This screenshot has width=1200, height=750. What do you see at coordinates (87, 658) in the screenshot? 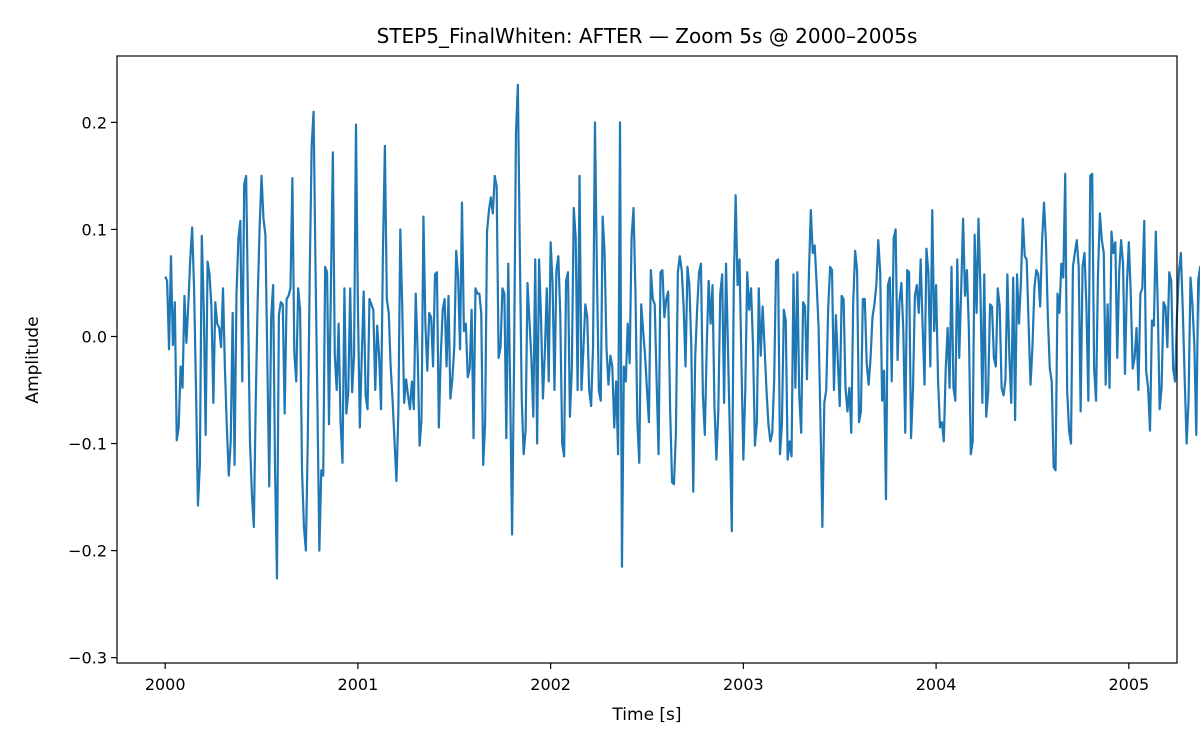
I see `y-tick-label: −0.3` at bounding box center [87, 658].